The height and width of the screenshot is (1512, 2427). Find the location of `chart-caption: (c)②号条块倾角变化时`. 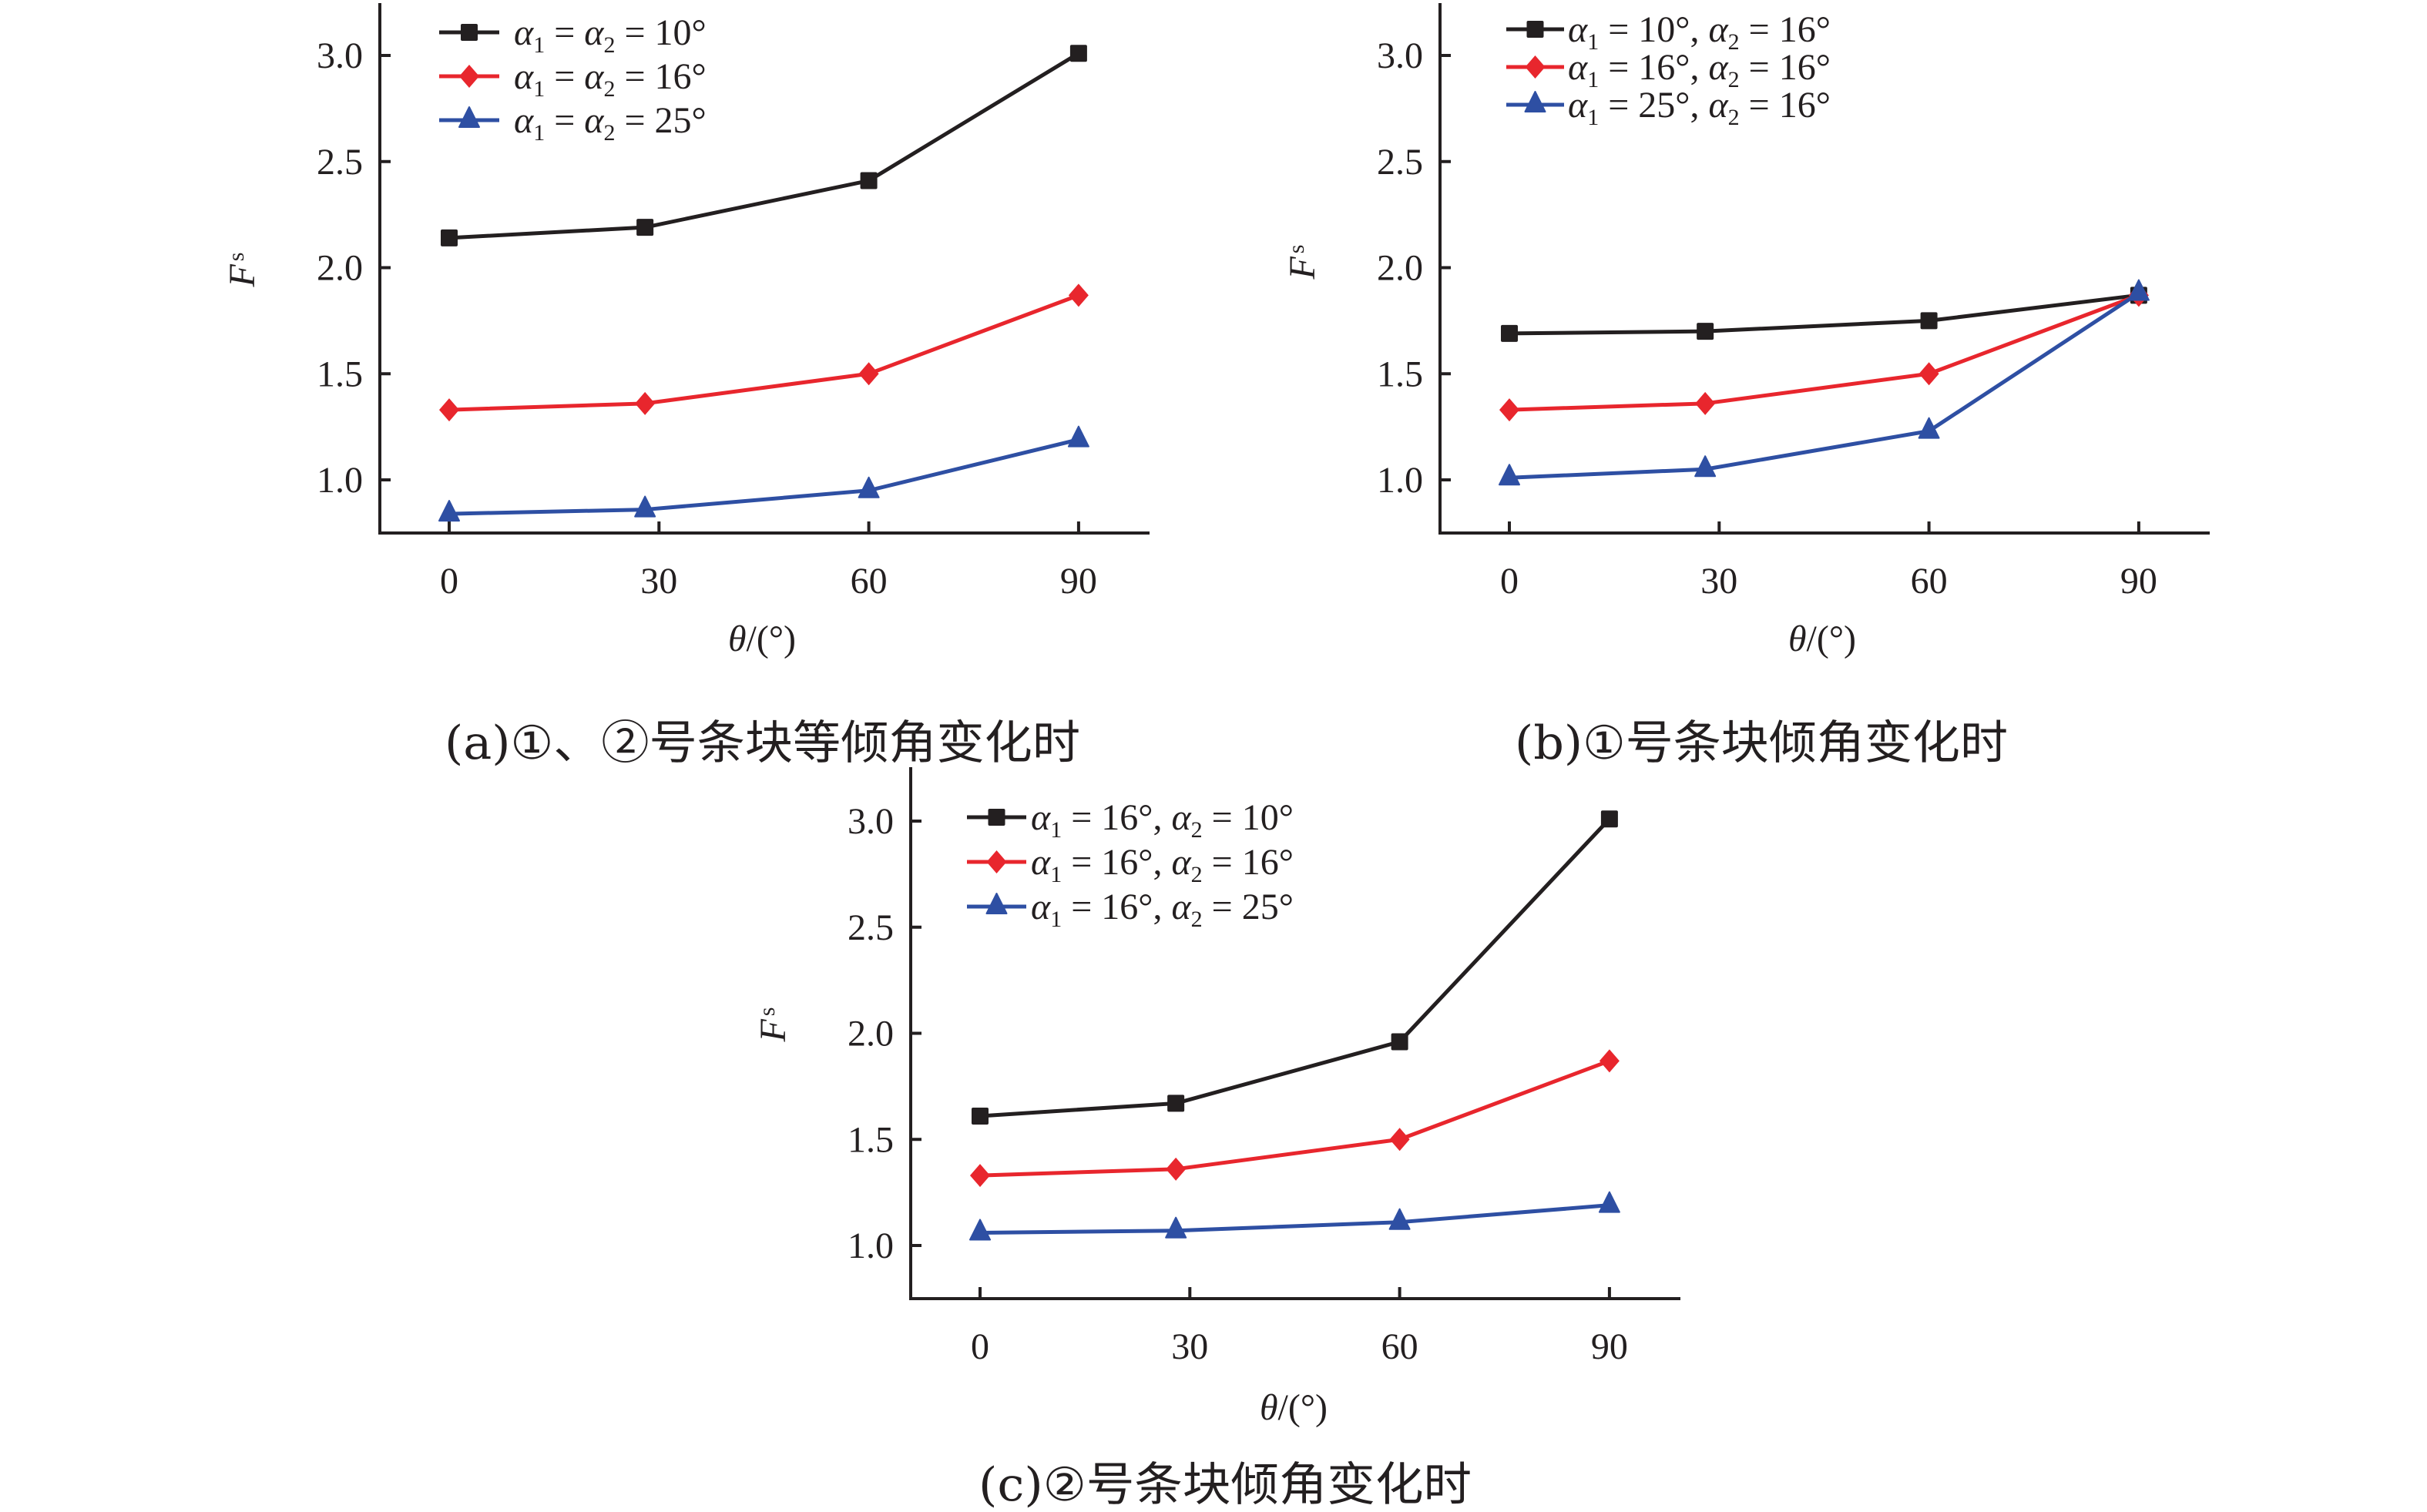

chart-caption: (c)②号条块倾角变化时 is located at coordinates (1225, 1485).